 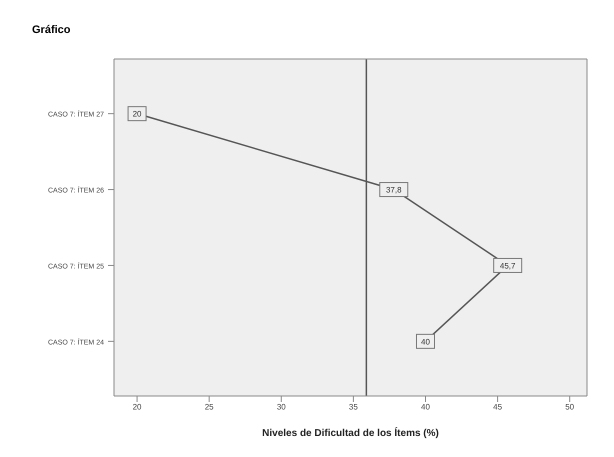 I want to click on x-tick-label: 35, so click(x=353, y=407).